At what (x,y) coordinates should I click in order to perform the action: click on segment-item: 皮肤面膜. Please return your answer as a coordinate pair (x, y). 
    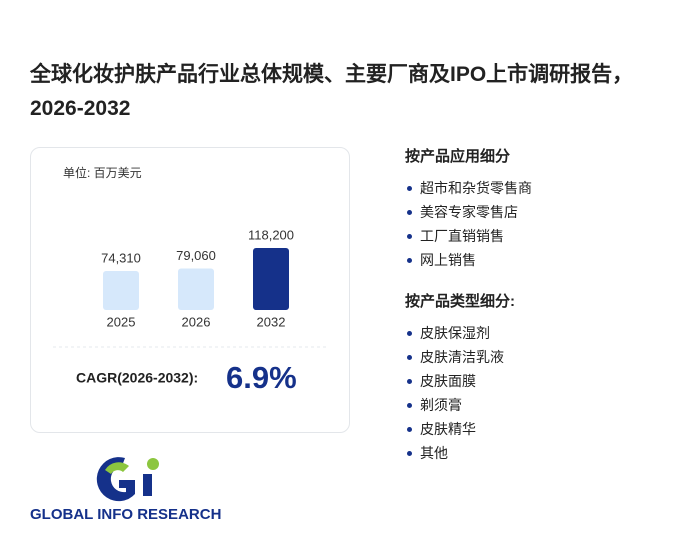
    Looking at the image, I should click on (545, 381).